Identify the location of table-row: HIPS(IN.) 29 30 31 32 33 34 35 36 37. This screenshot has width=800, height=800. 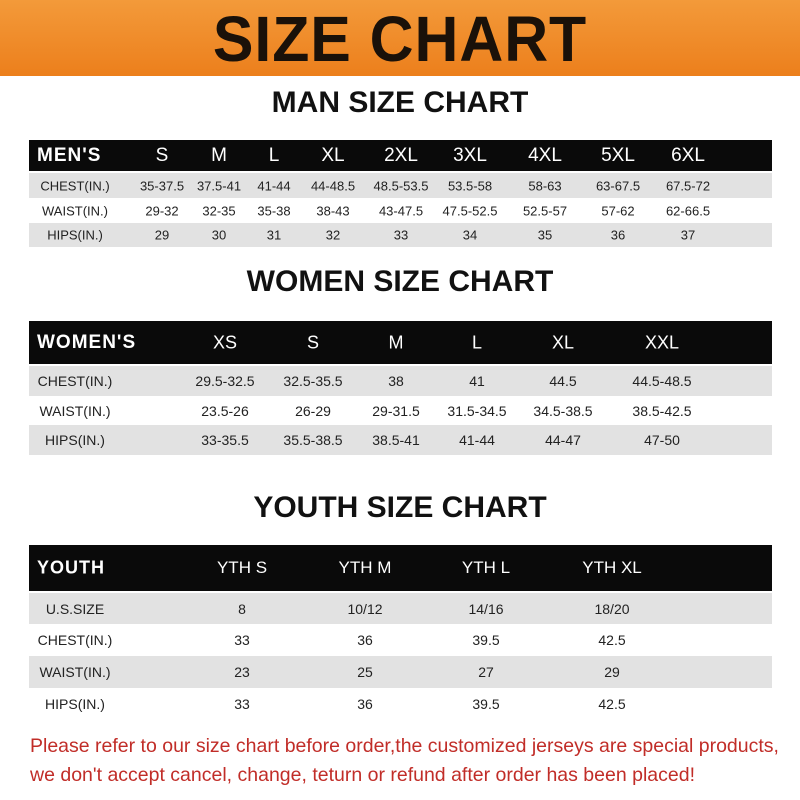
(400, 235).